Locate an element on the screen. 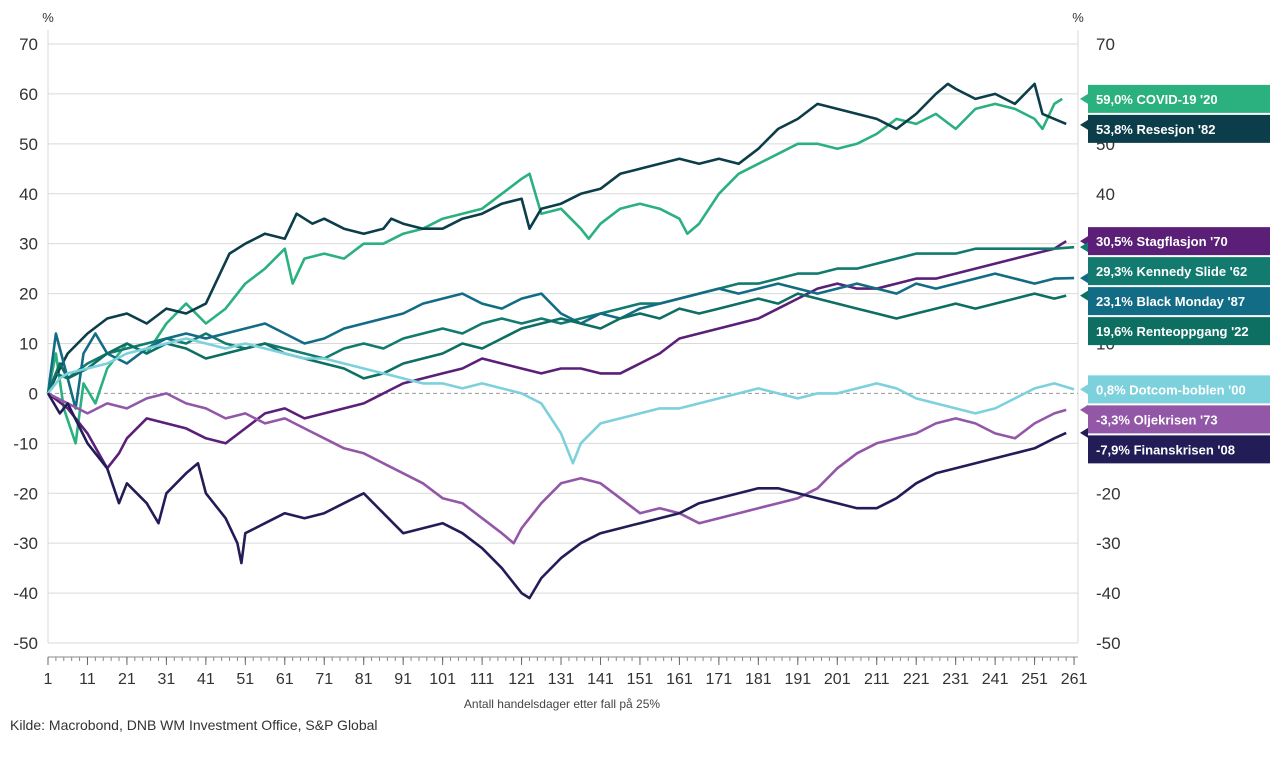 The width and height of the screenshot is (1280, 768). x-tick-label: 221 is located at coordinates (916, 679).